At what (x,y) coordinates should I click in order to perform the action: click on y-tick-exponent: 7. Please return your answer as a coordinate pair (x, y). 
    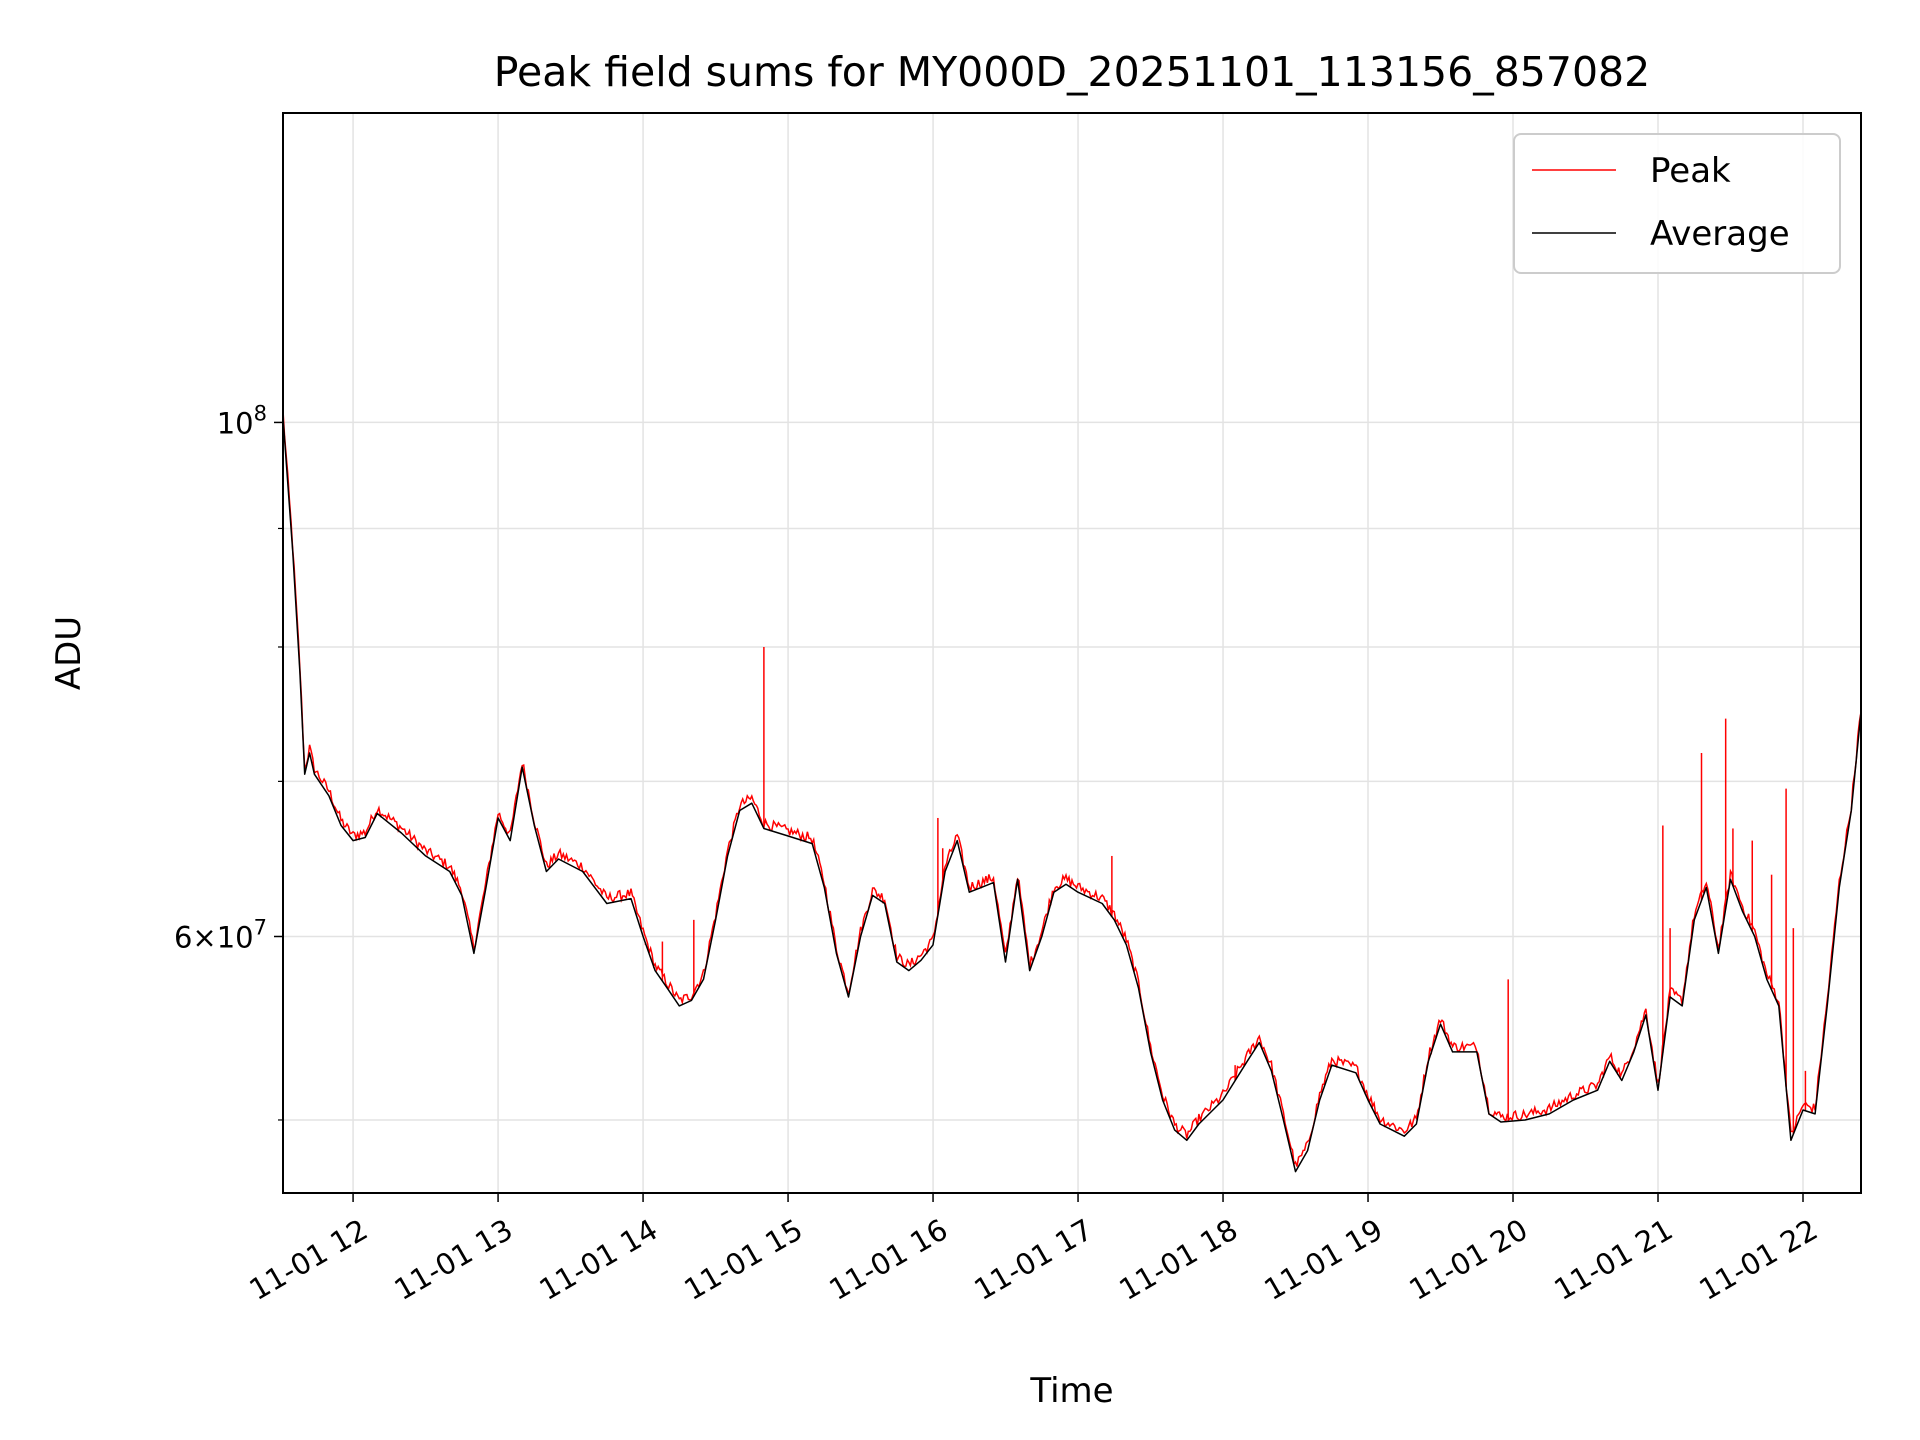
    Looking at the image, I should click on (260, 927).